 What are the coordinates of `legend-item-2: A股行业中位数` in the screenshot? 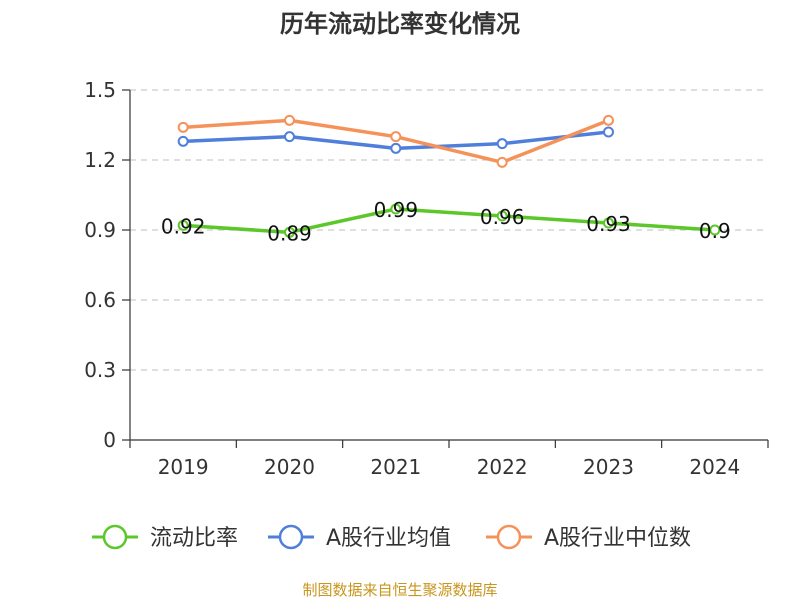 It's located at (588, 537).